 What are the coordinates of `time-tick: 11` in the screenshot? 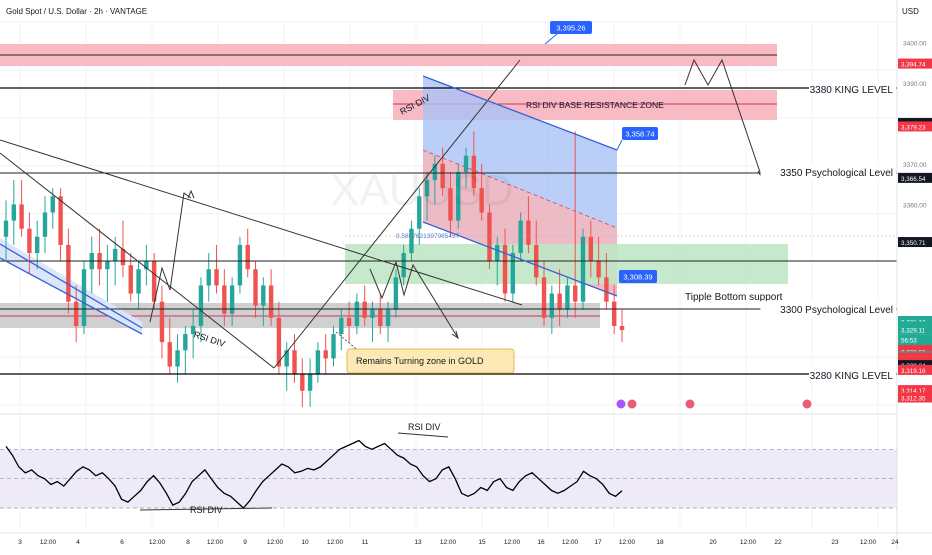 It's located at (365, 542).